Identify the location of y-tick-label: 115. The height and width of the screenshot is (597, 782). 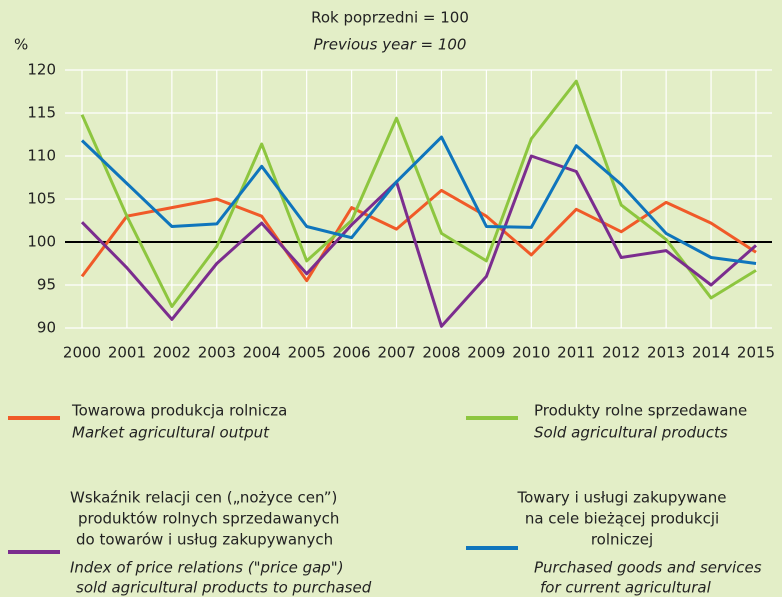
(41, 113).